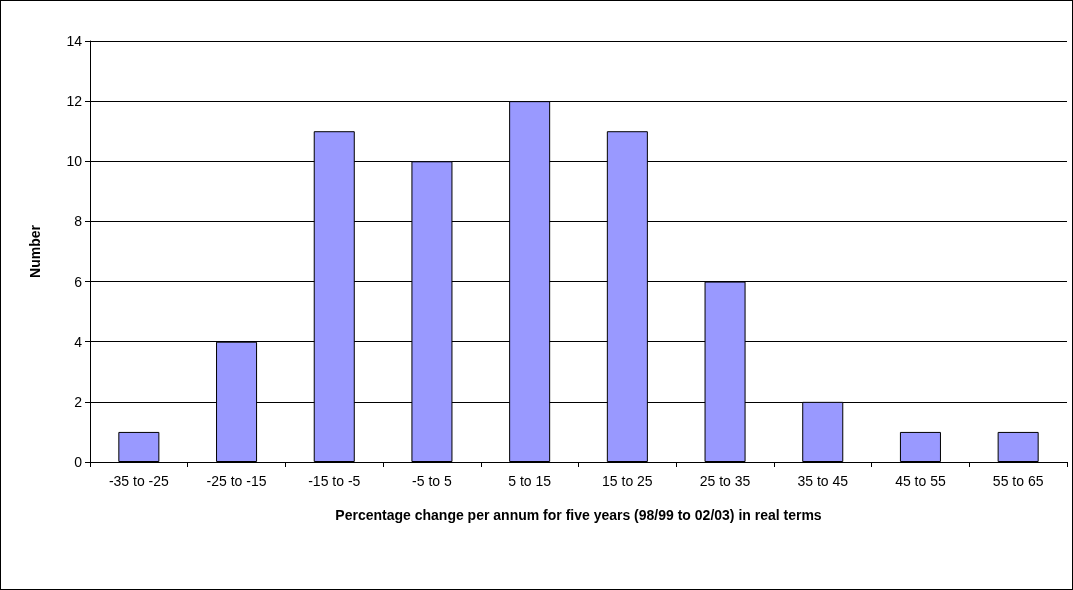 This screenshot has height=590, width=1073. I want to click on x-tick-label: 25 to 35, so click(725, 481).